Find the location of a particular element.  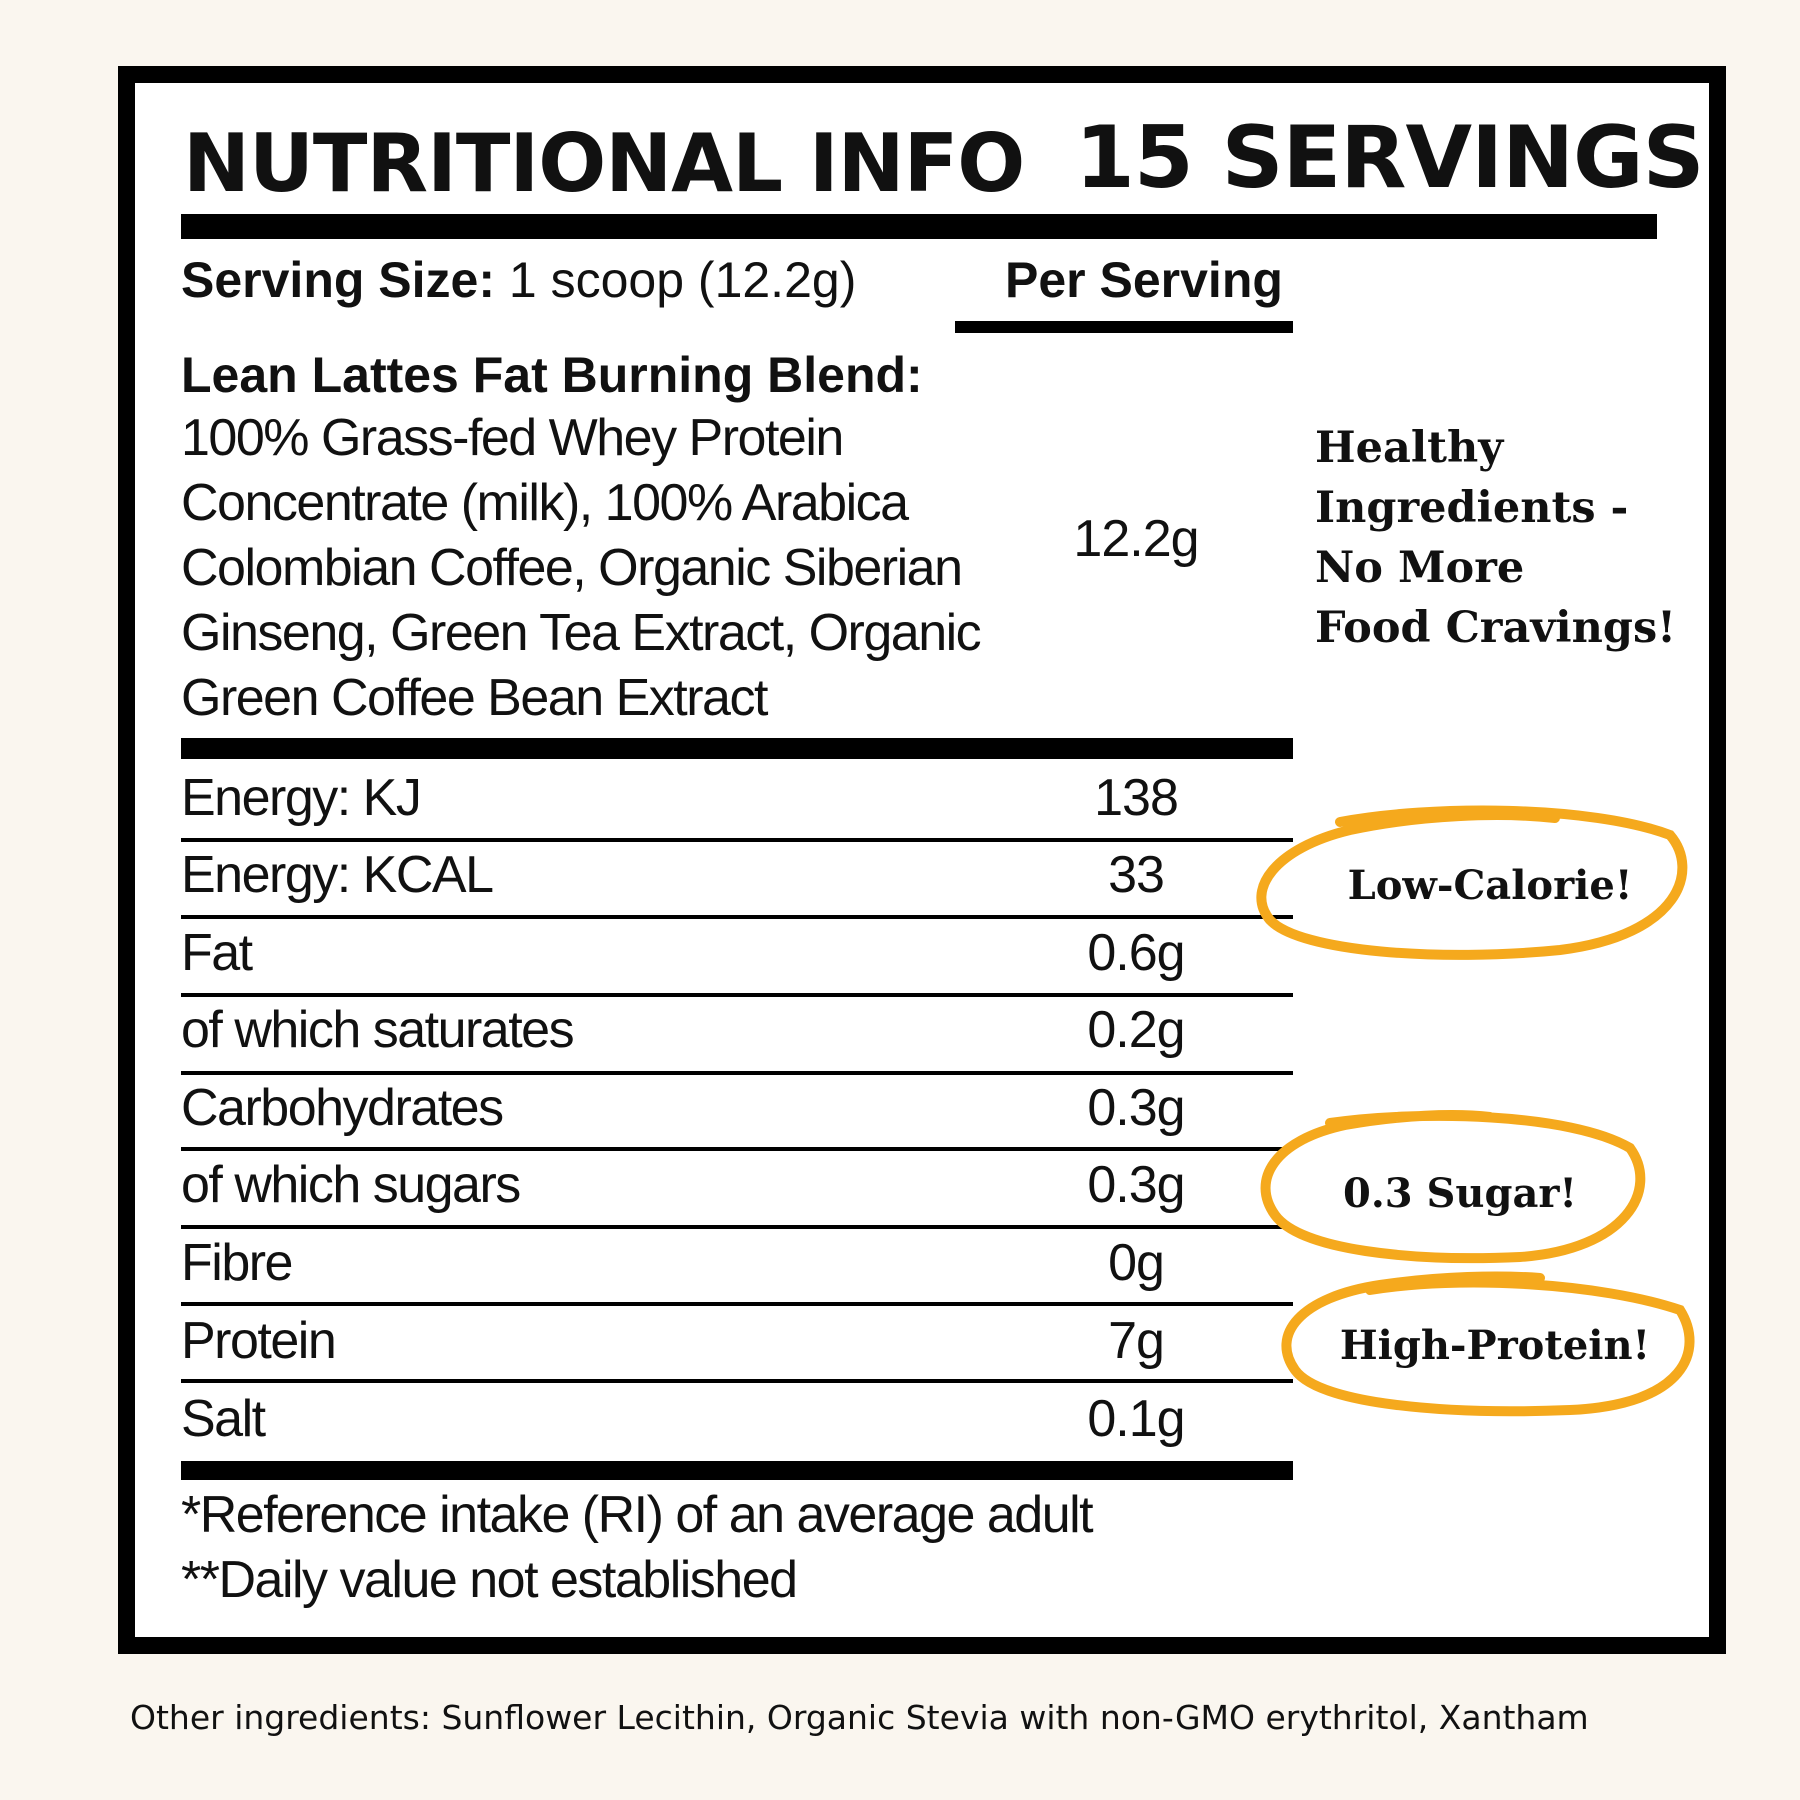

nutrient-value-protein: 7g is located at coordinates (1136, 1341).